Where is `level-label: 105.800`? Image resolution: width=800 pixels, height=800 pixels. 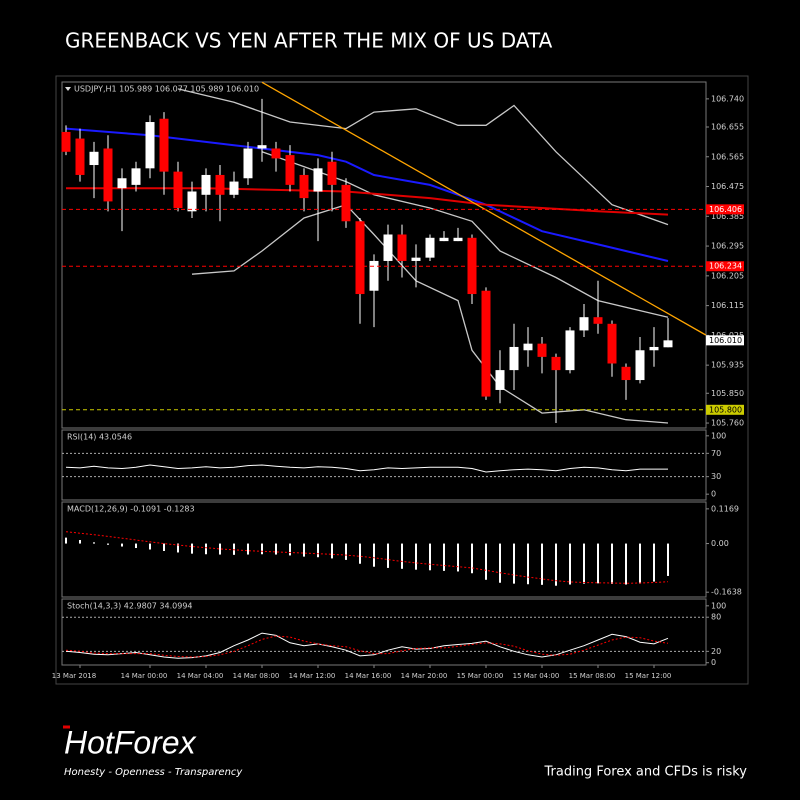
level-label: 105.800 is located at coordinates (725, 409).